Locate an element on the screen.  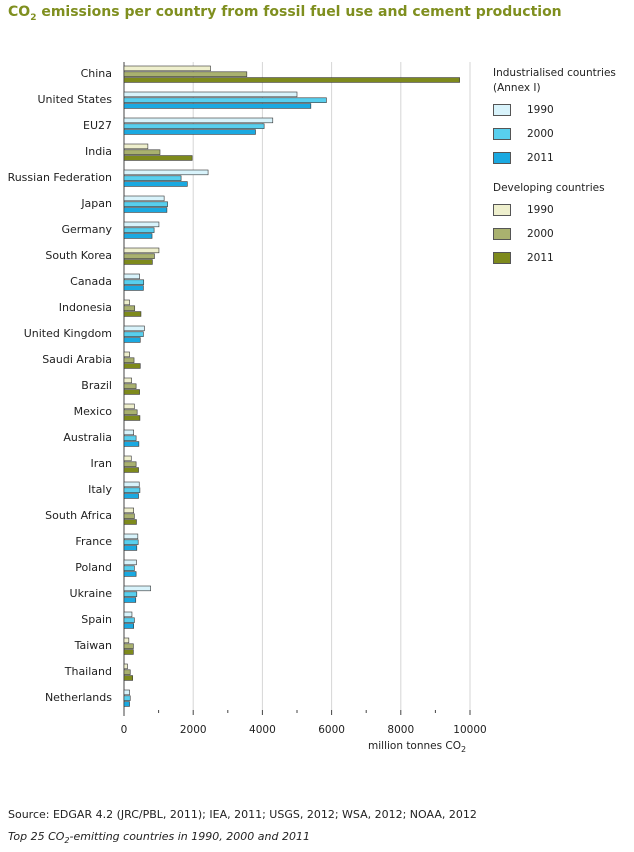
x-tick-label: 2000 is located at coordinates (193, 730).